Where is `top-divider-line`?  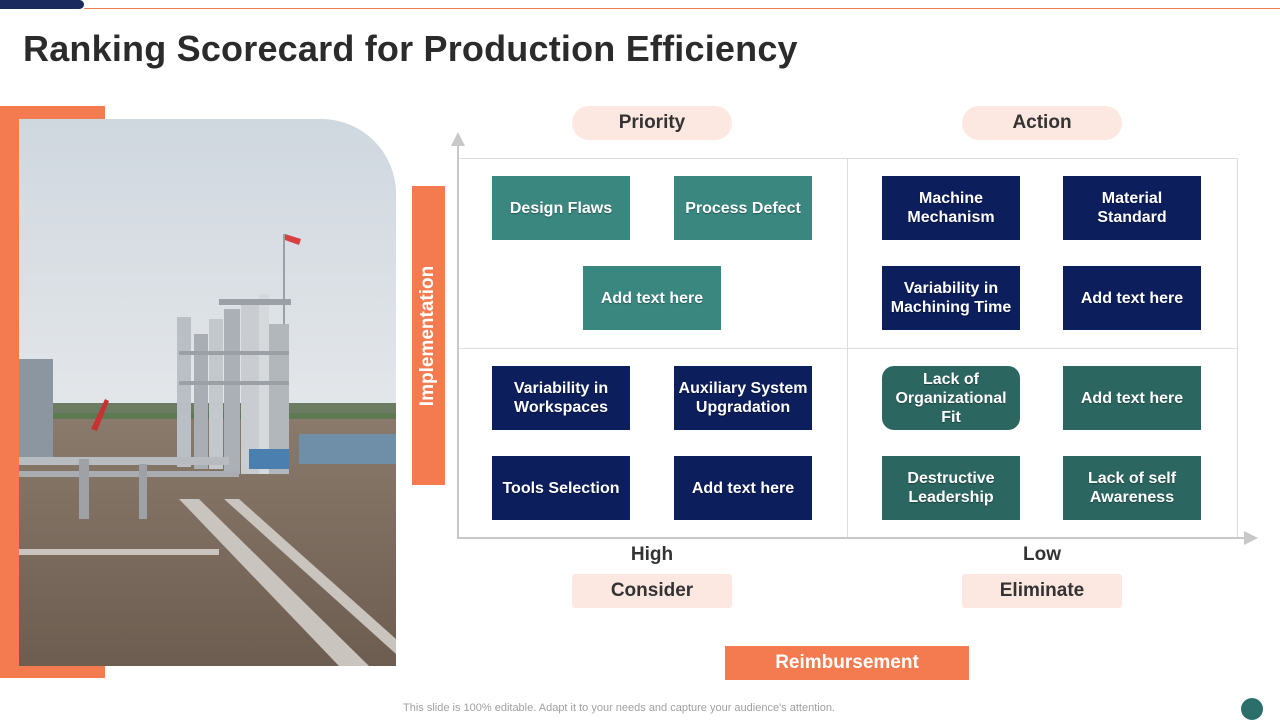 top-divider-line is located at coordinates (682, 8).